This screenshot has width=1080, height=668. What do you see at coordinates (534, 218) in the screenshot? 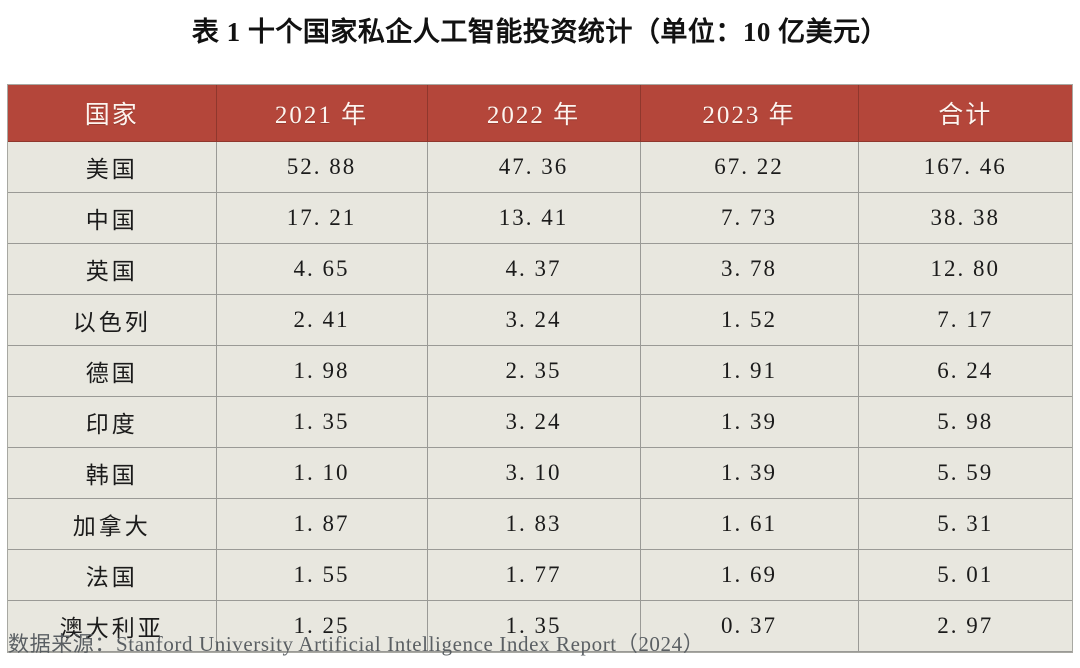
I see `cell-2022: 13. 41` at bounding box center [534, 218].